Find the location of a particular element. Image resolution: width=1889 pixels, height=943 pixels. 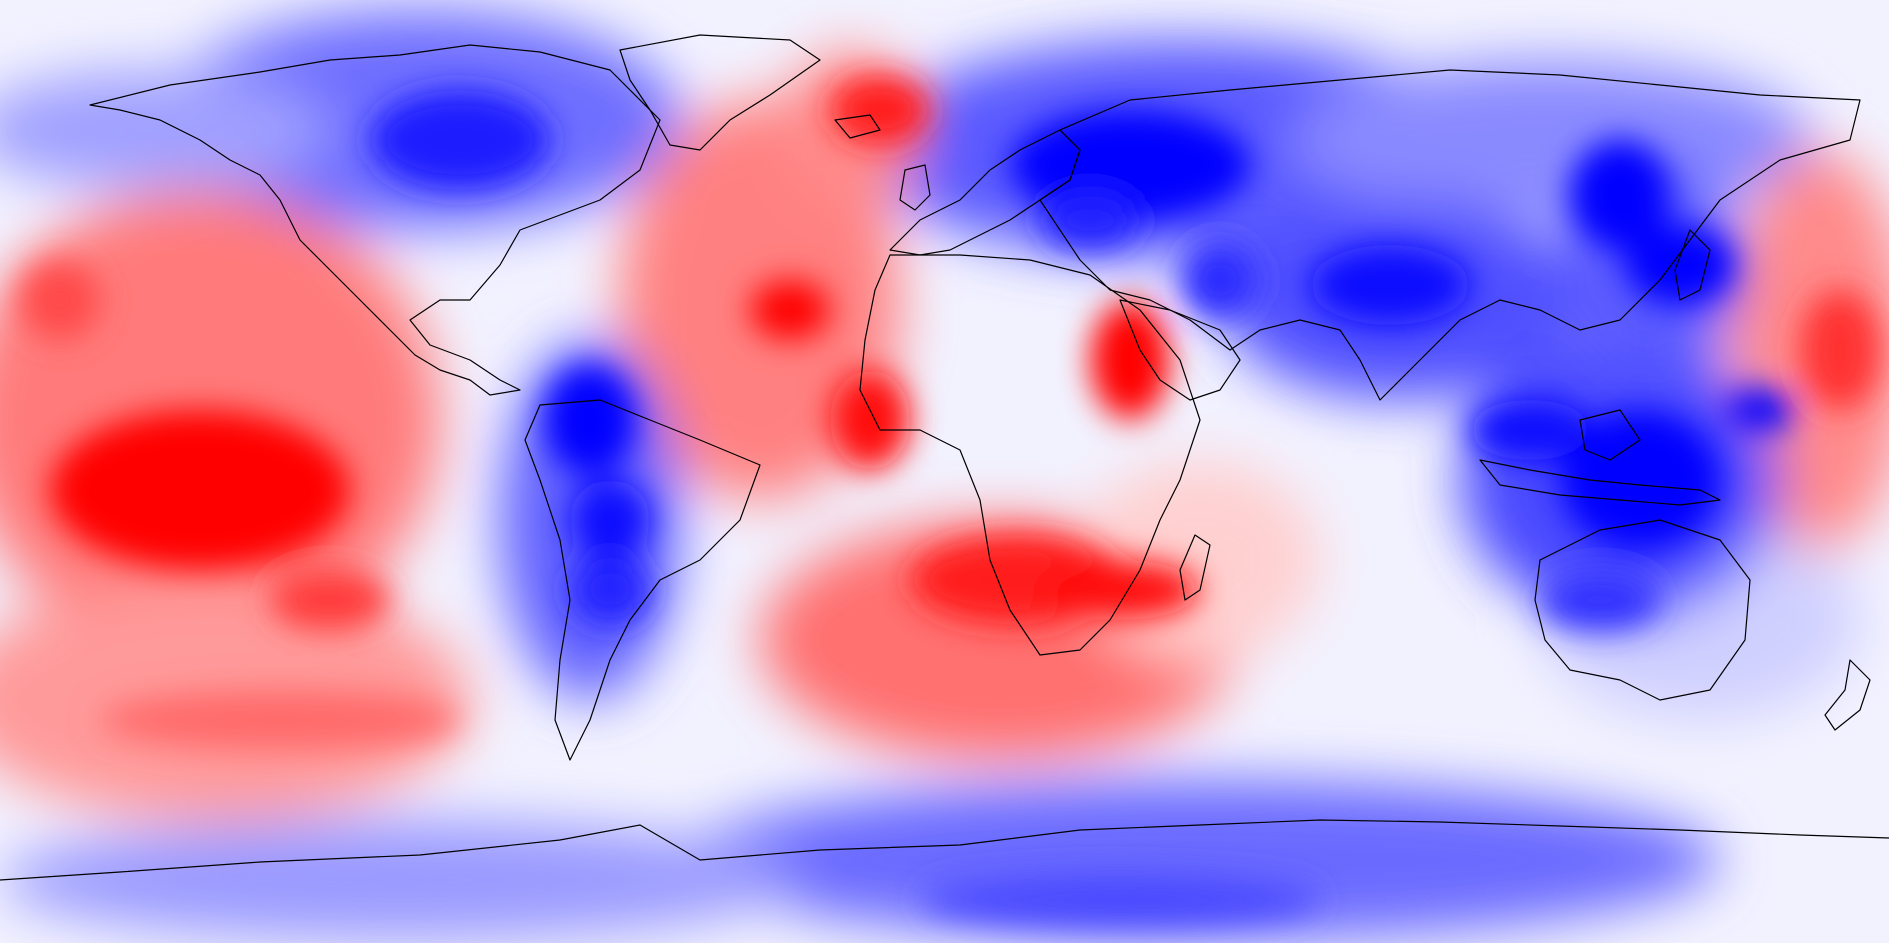

coastline-antarctica is located at coordinates (944, 850).